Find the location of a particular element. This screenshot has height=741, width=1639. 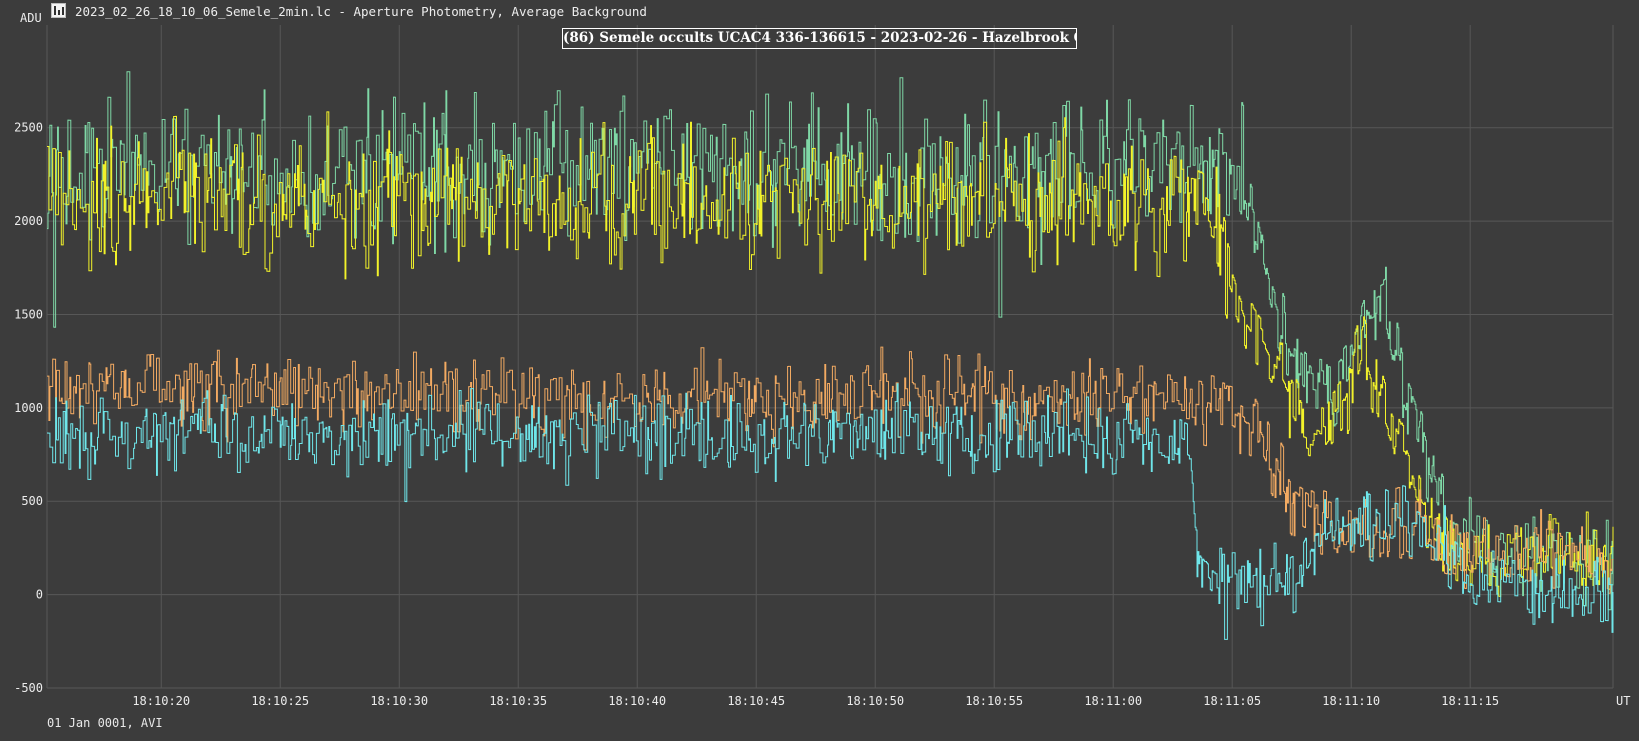

y-axis-label: ADU is located at coordinates (31, 18).